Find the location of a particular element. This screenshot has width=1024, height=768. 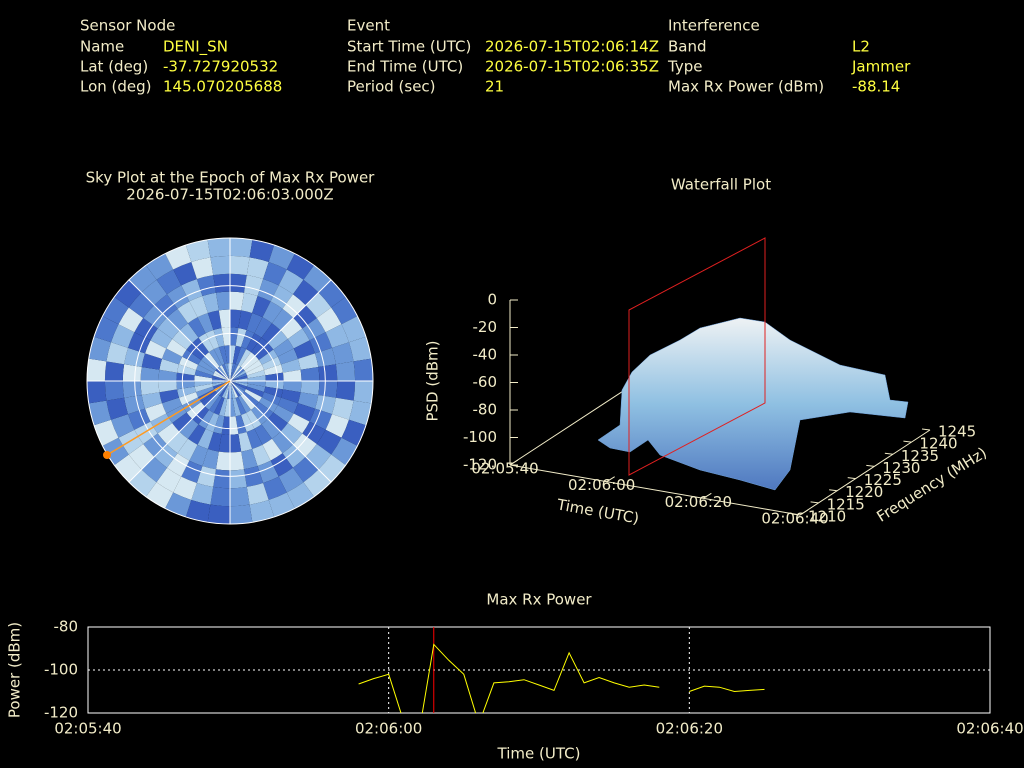

y-tick-label: 1215 is located at coordinates (846, 504).